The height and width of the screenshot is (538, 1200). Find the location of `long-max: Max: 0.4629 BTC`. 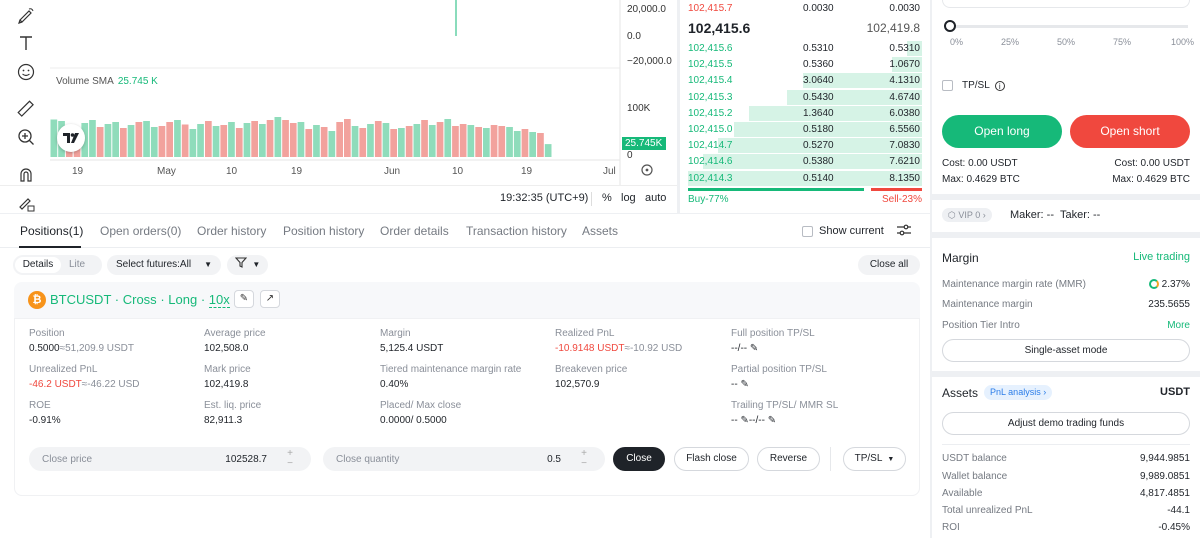

long-max: Max: 0.4629 BTC is located at coordinates (981, 179).